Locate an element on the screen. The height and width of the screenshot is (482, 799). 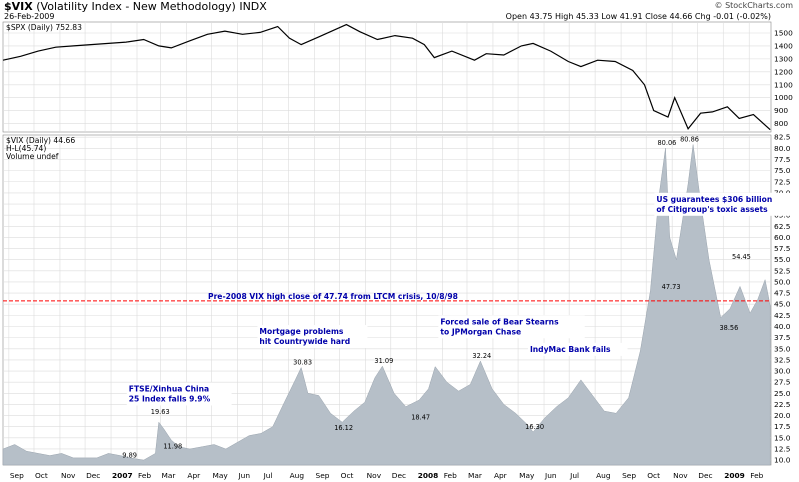
spx-y-tick-label: 1200 is located at coordinates (783, 71).